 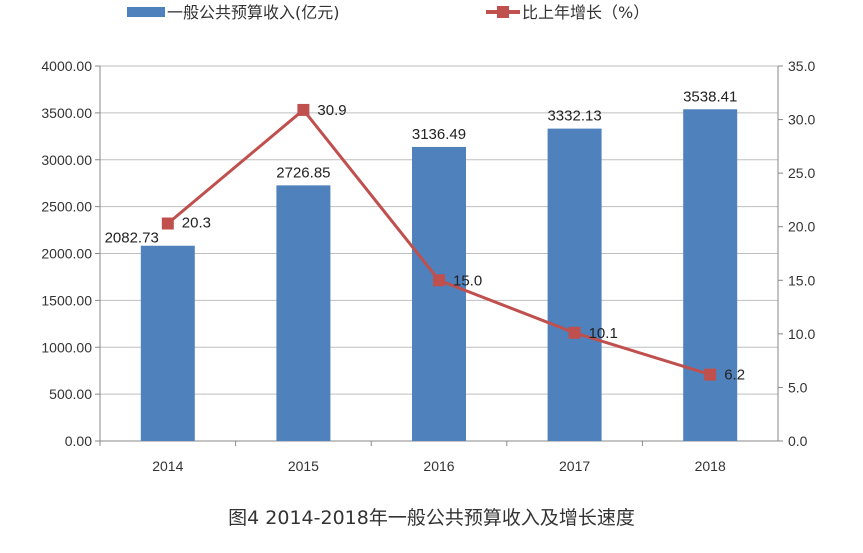 I want to click on bar-data-label: 3538.41, so click(x=710, y=96).